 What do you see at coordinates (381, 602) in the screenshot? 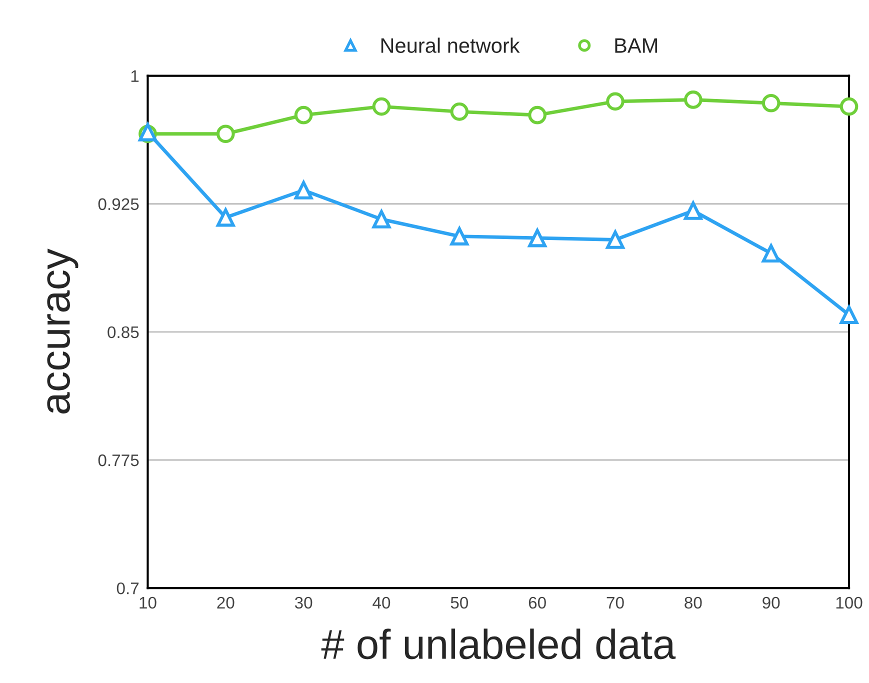
I see `x-tick-label: 40` at bounding box center [381, 602].